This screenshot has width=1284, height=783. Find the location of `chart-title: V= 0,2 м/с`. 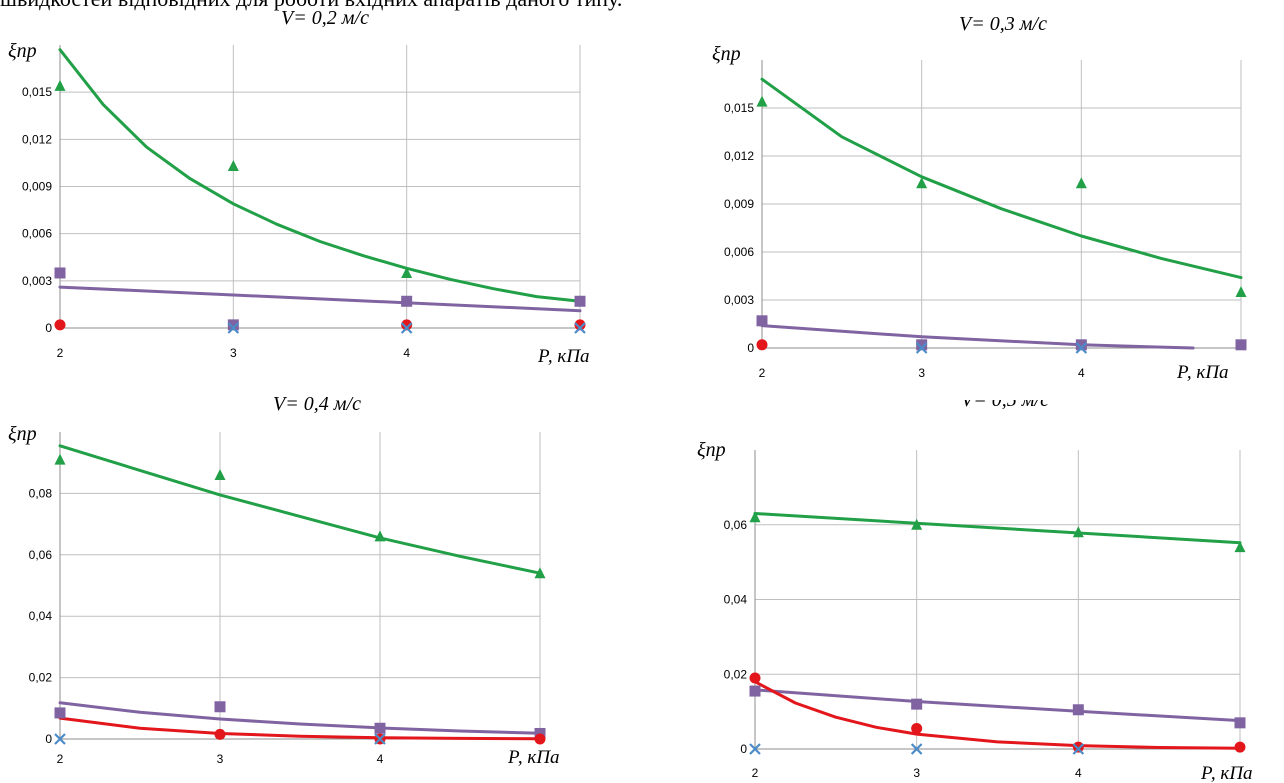

chart-title: V= 0,2 м/с is located at coordinates (325, 18).